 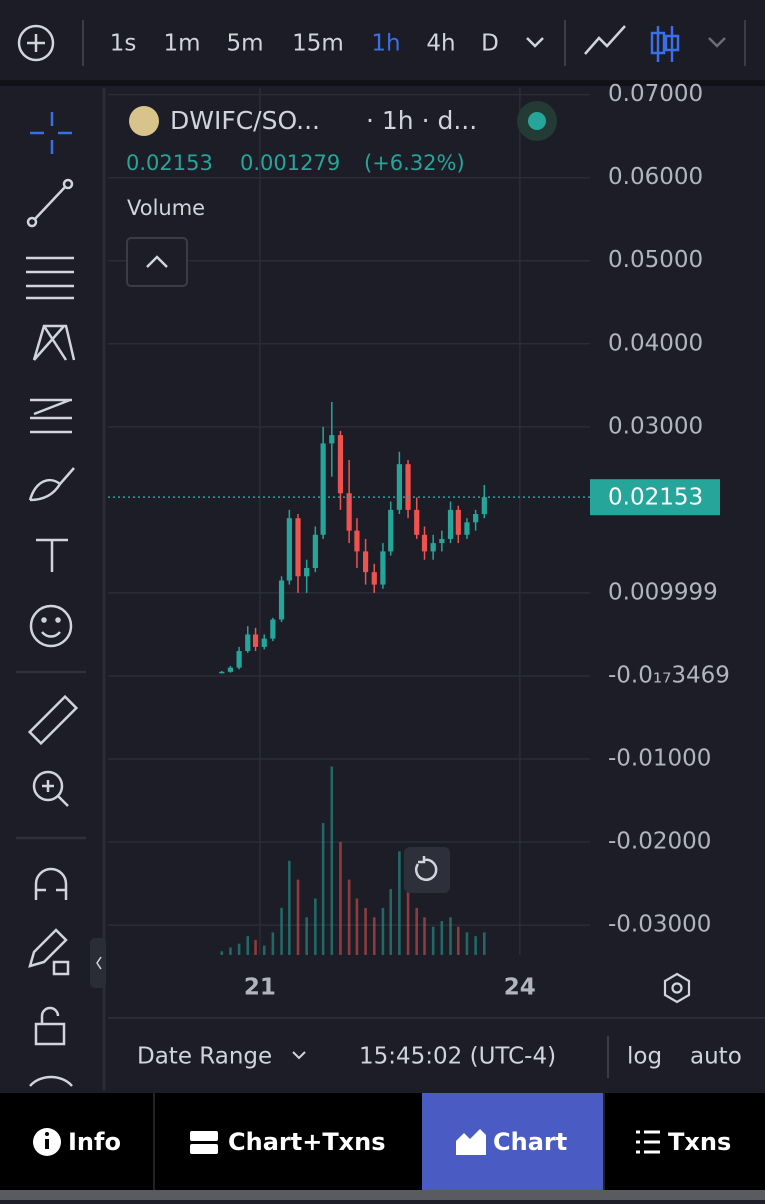 I want to click on timeframe-button: D, so click(x=490, y=44).